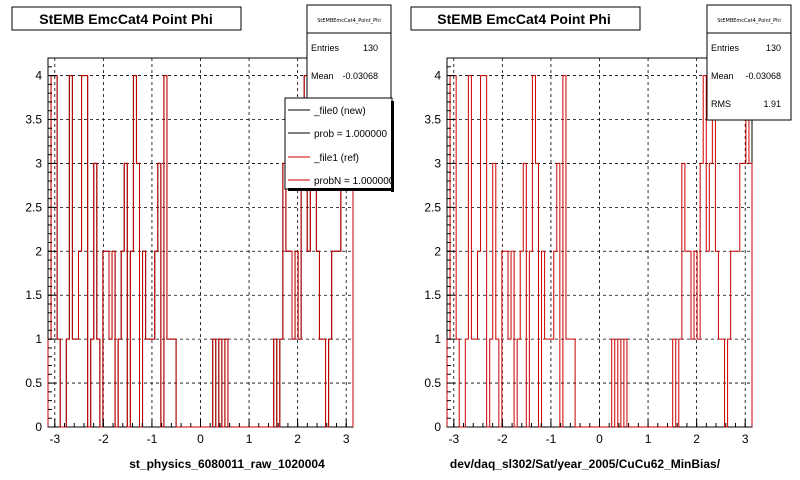 Image resolution: width=800 pixels, height=480 pixels. I want to click on left-title-box, so click(126, 18).